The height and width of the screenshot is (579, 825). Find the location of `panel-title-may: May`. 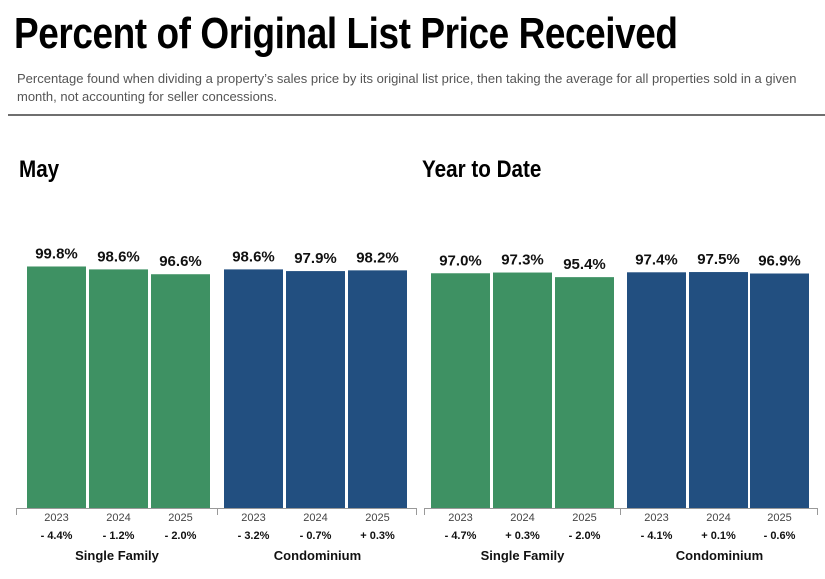

panel-title-may: May is located at coordinates (39, 169).